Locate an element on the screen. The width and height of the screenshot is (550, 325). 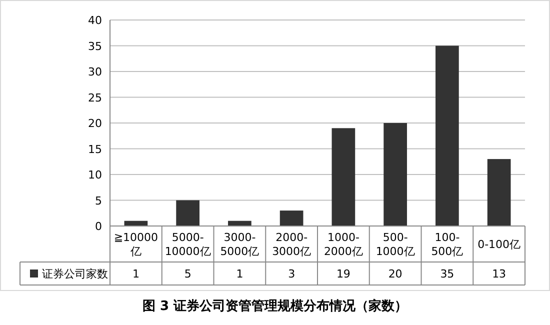
y-tick-label: 40 is located at coordinates (95, 20).